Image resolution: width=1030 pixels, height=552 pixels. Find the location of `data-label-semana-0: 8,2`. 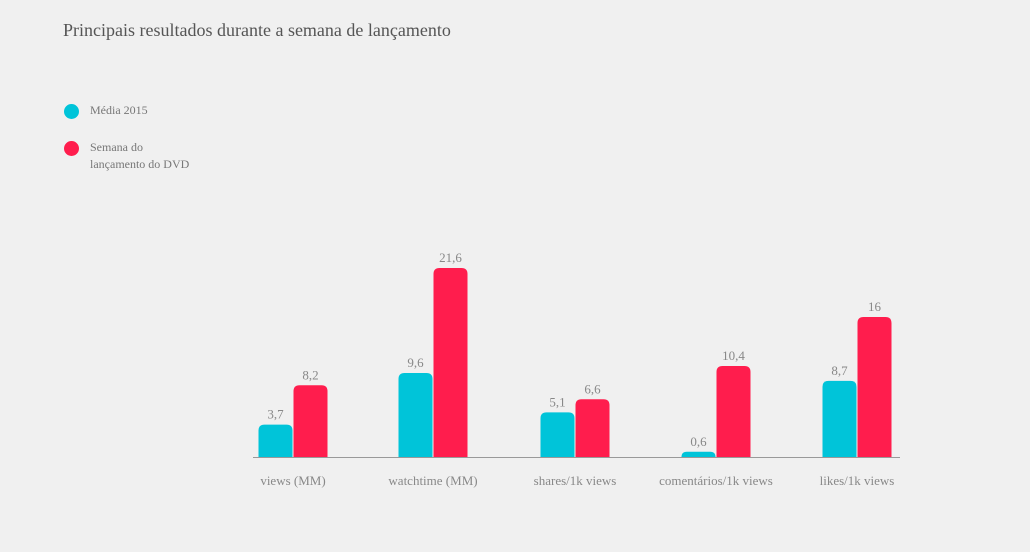

data-label-semana-0: 8,2 is located at coordinates (310, 374).